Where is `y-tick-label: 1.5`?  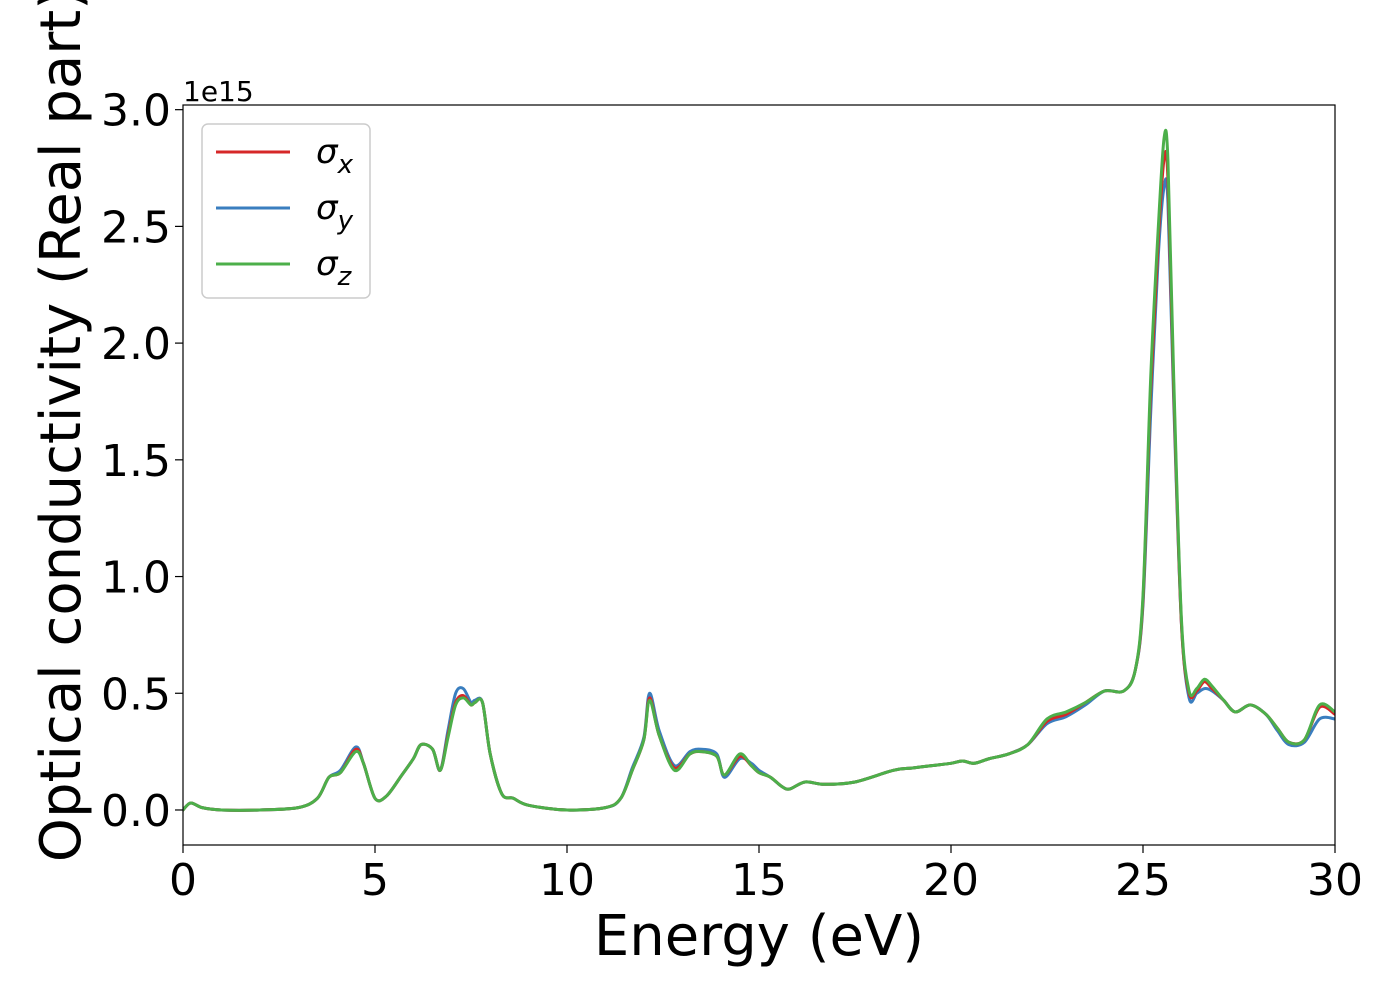
y-tick-label: 1.5 is located at coordinates (136, 461).